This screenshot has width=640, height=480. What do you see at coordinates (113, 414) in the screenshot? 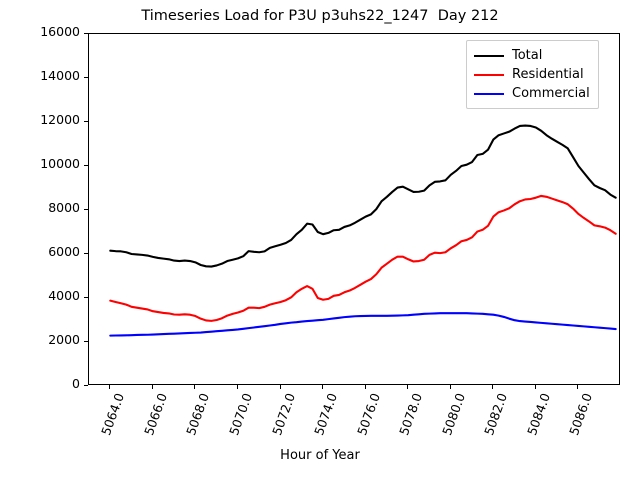
I see `x-axis-tick-label: 5064.0` at bounding box center [113, 414].